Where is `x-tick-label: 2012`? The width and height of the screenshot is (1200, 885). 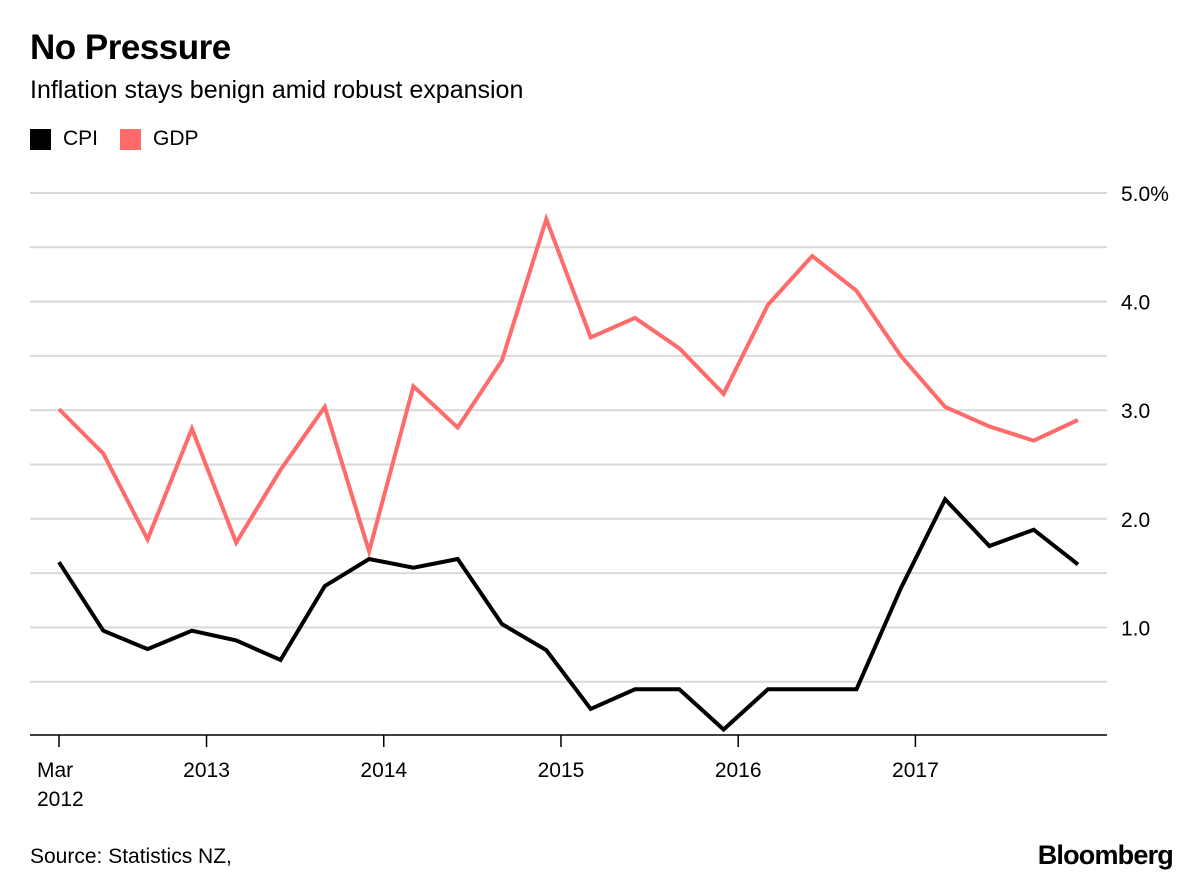
x-tick-label: 2012 is located at coordinates (60, 799).